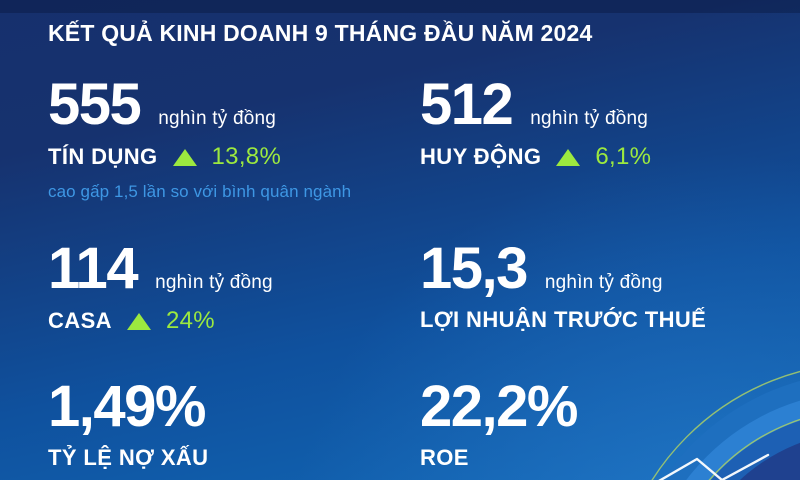  I want to click on ring-deep, so click(755, 450).